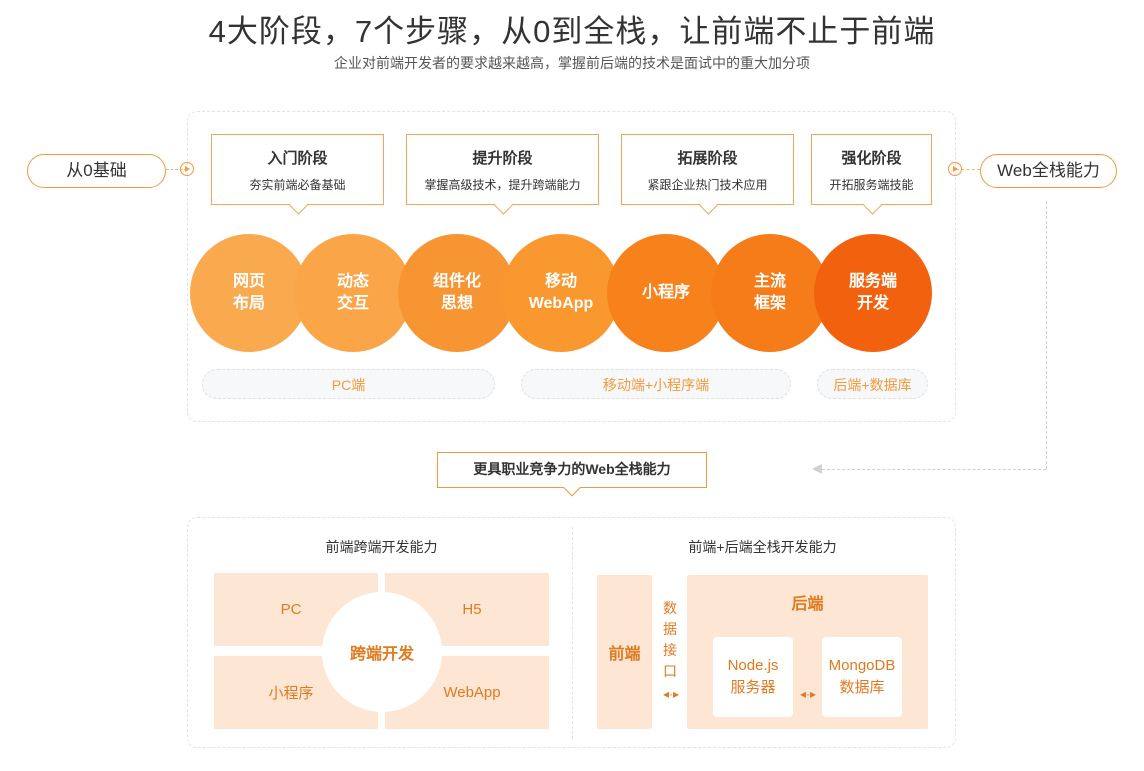 The height and width of the screenshot is (771, 1144). I want to click on step-circle-1: 网页 布局, so click(249, 293).